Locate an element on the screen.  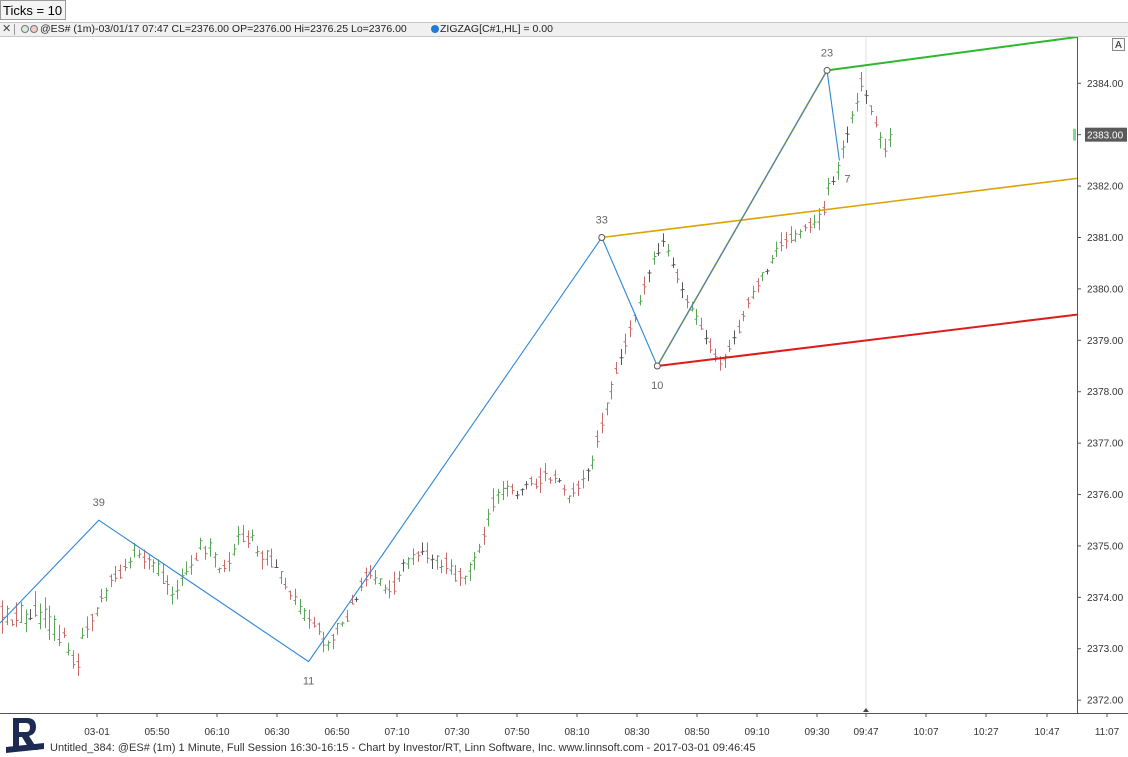
channel-line-bottom is located at coordinates (867, 340).